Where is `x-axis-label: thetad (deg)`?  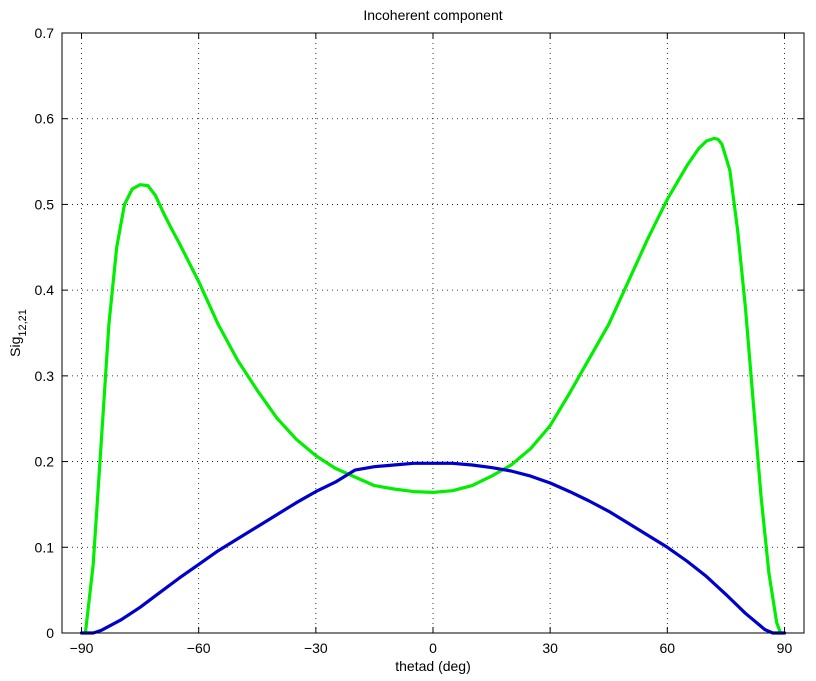
x-axis-label: thetad (deg) is located at coordinates (433, 666).